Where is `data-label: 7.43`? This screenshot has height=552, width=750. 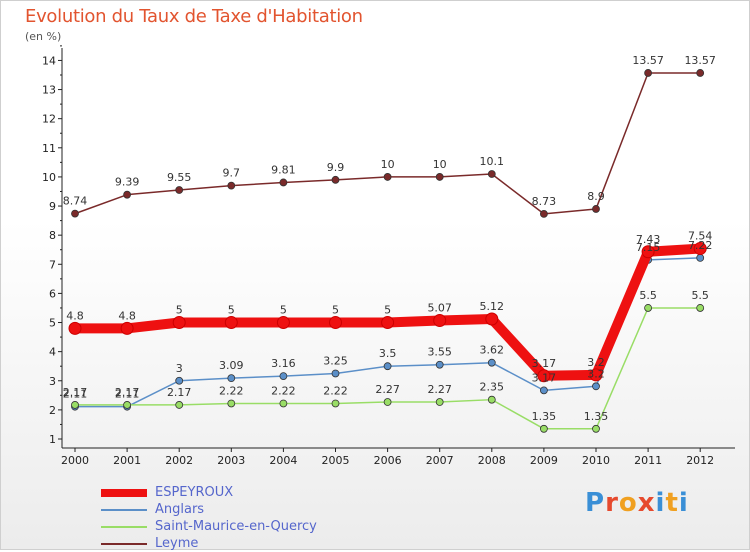 data-label: 7.43 is located at coordinates (648, 239).